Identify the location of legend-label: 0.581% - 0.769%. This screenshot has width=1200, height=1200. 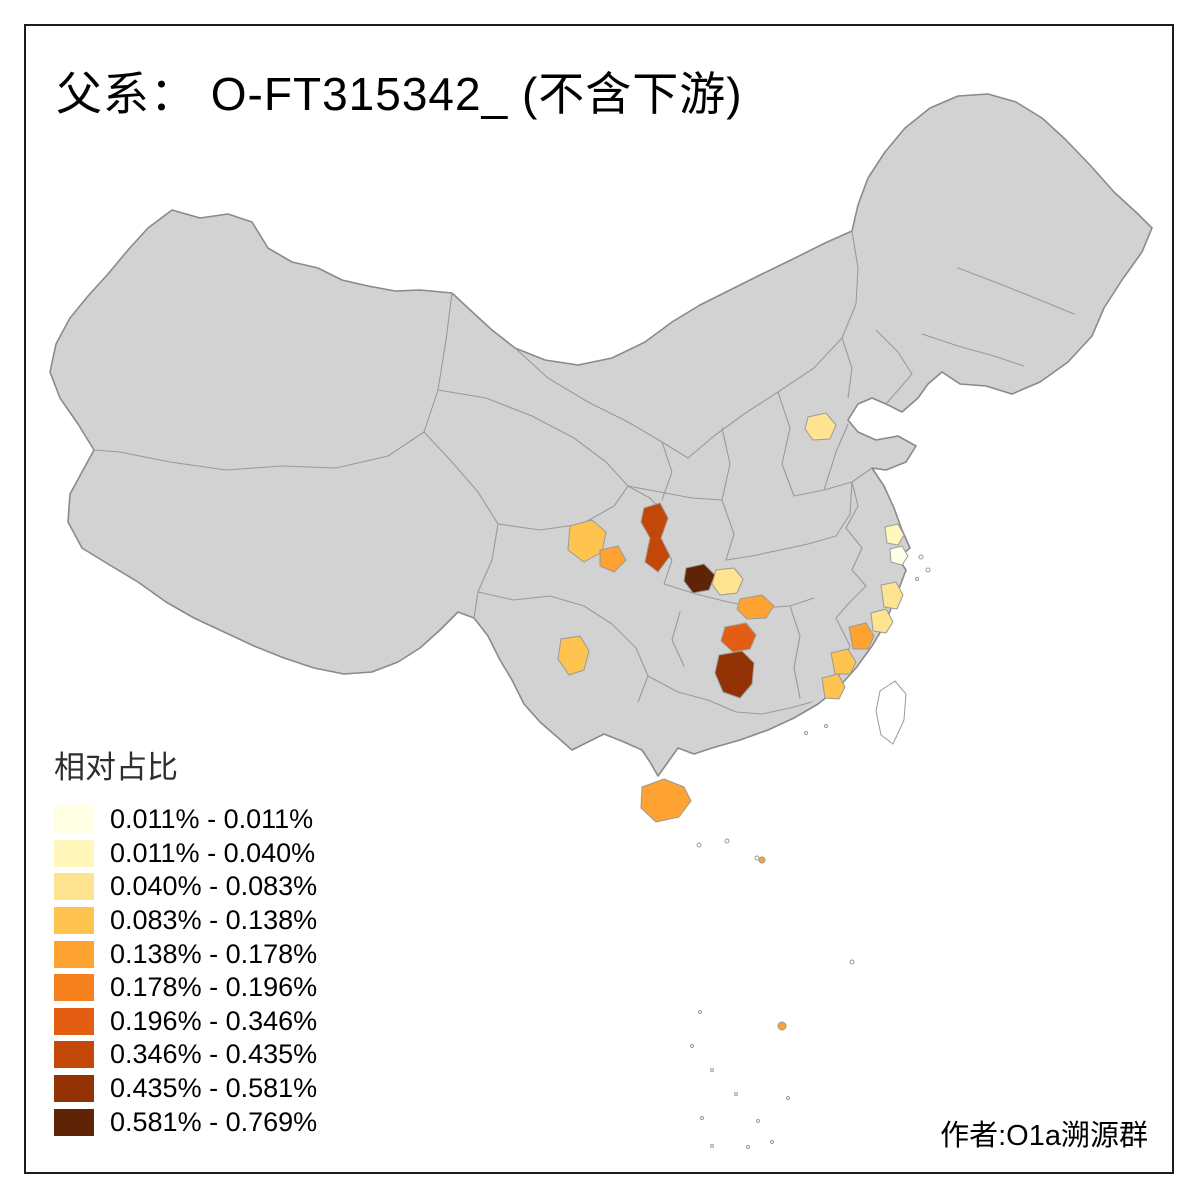
(214, 1121).